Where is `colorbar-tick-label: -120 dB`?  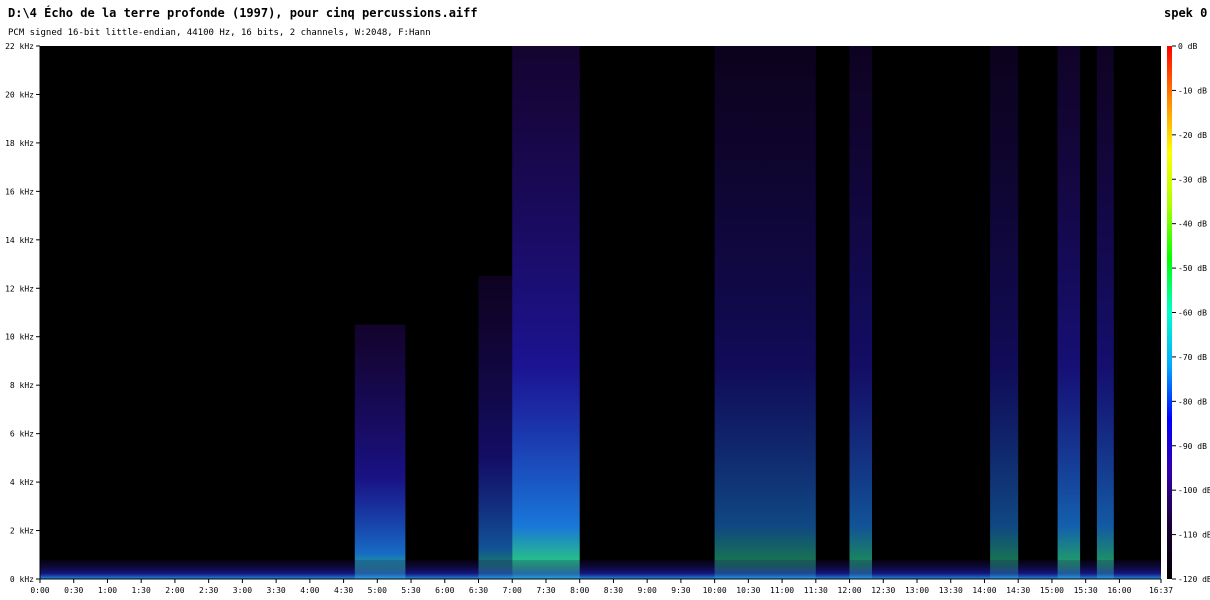 colorbar-tick-label: -120 dB is located at coordinates (1194, 579).